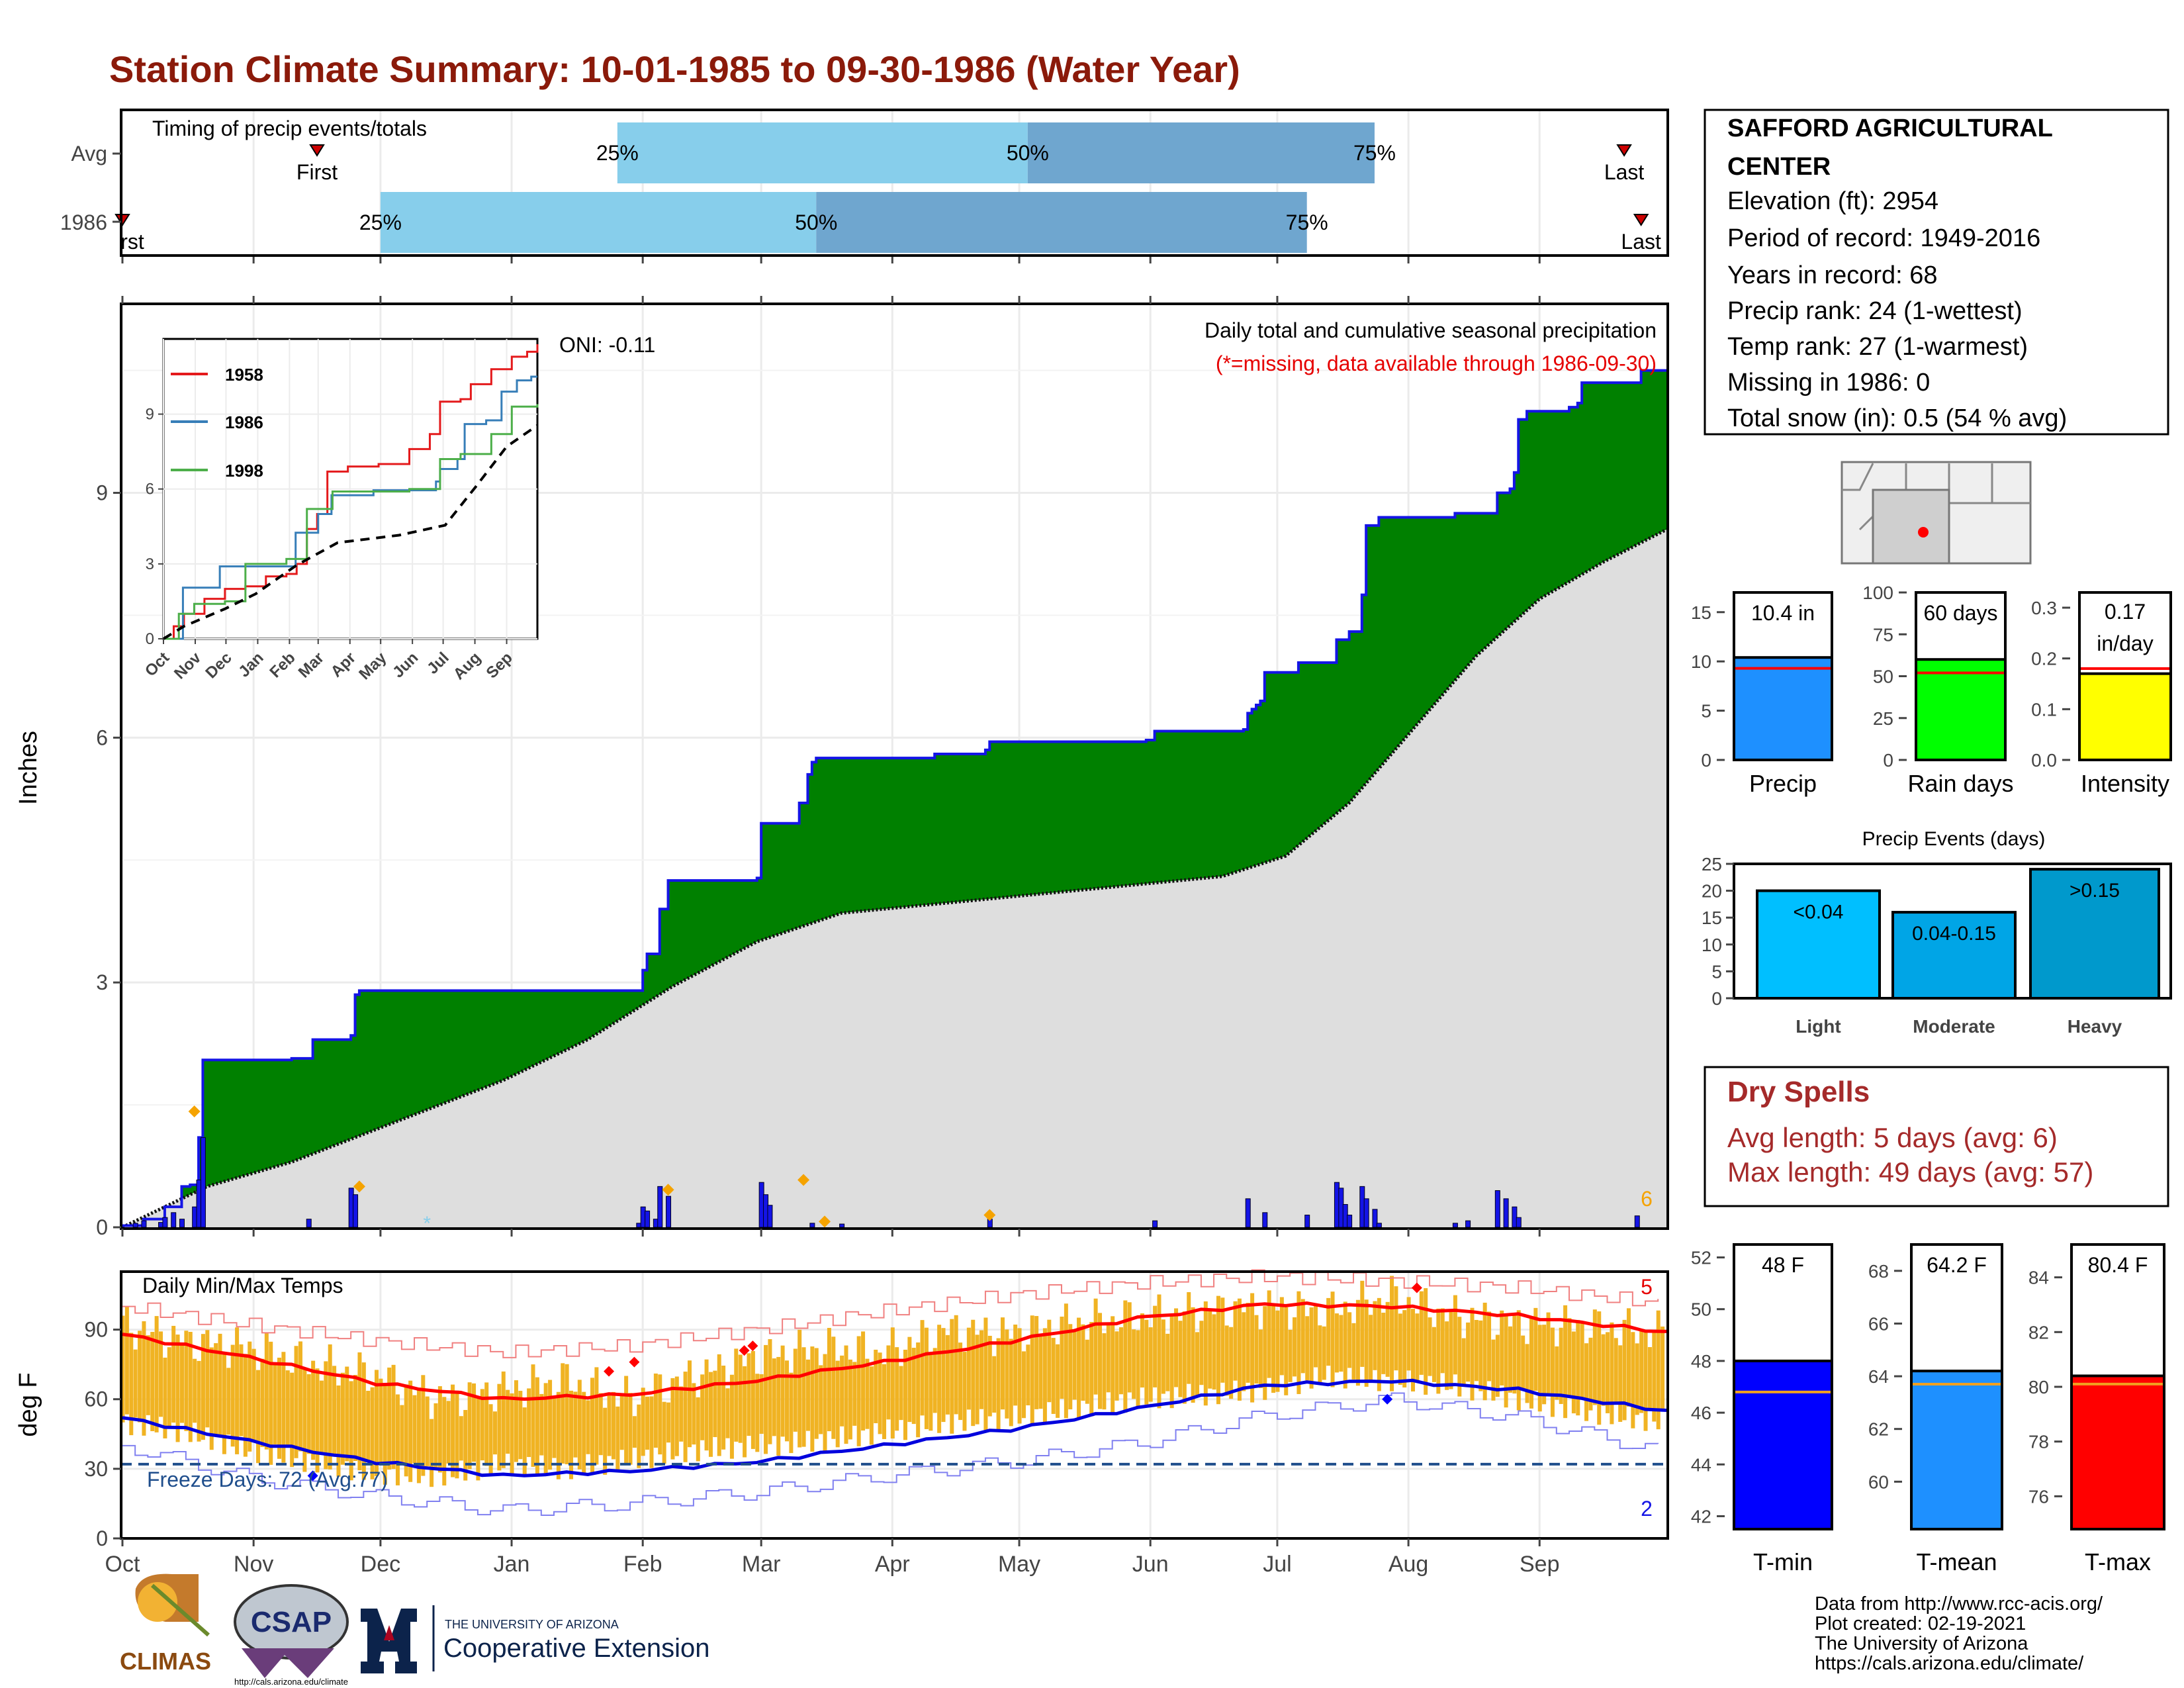 This screenshot has width=2184, height=1688. Describe the element at coordinates (351, 522) in the screenshot. I see `inset-series-1998` at that location.